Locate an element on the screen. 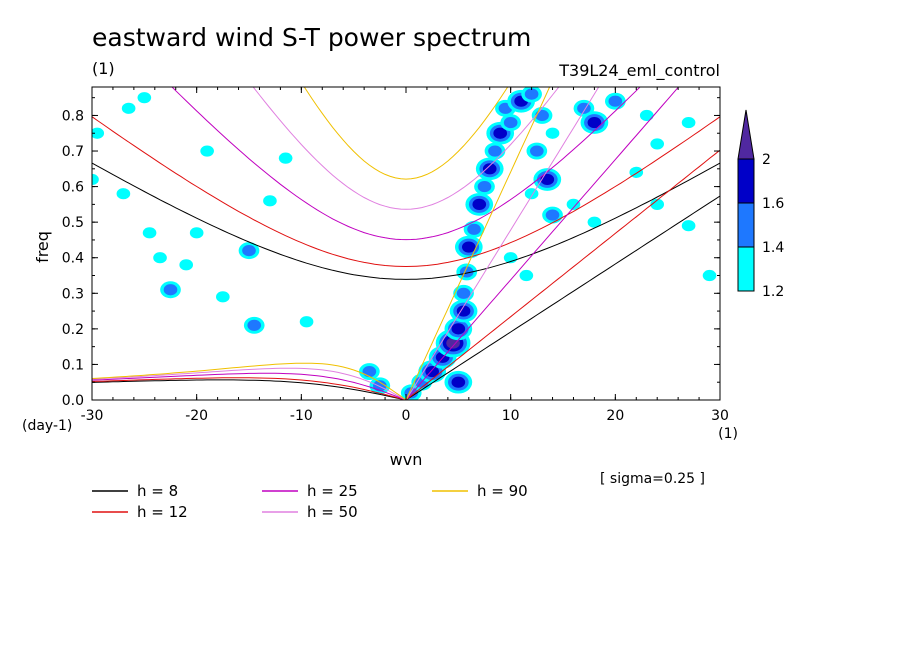 Image resolution: width=904 pixels, height=654 pixels. x-axis-label: wvn is located at coordinates (406, 459).